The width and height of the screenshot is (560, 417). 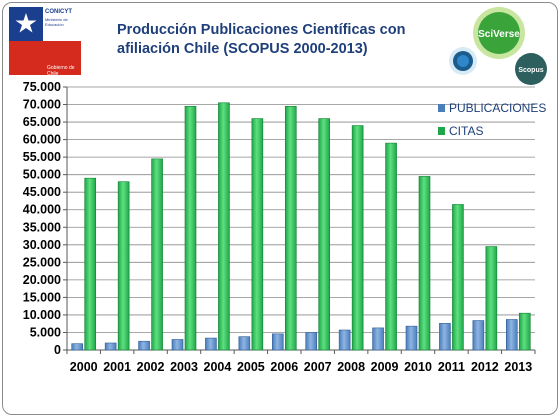 I want to click on legend-swatch-citas, so click(x=441, y=131).